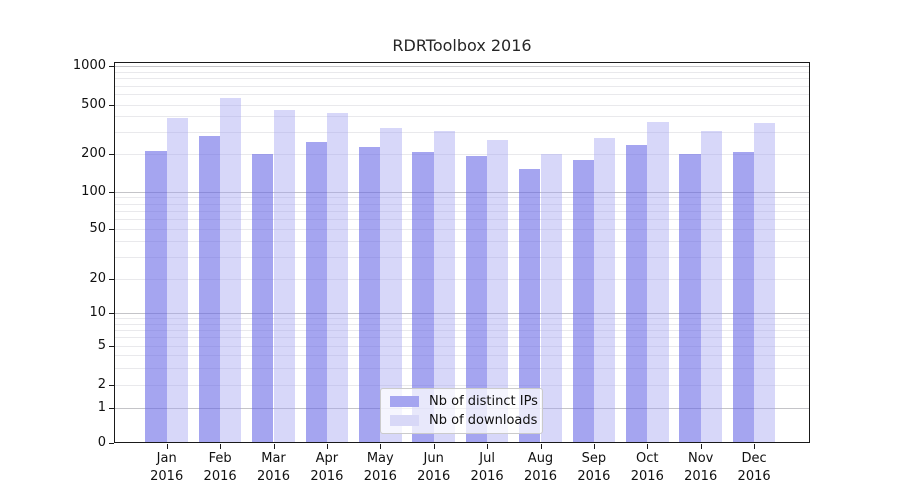 The height and width of the screenshot is (500, 900). Describe the element at coordinates (89, 65) in the screenshot. I see `y-tick-label: 1000` at that location.